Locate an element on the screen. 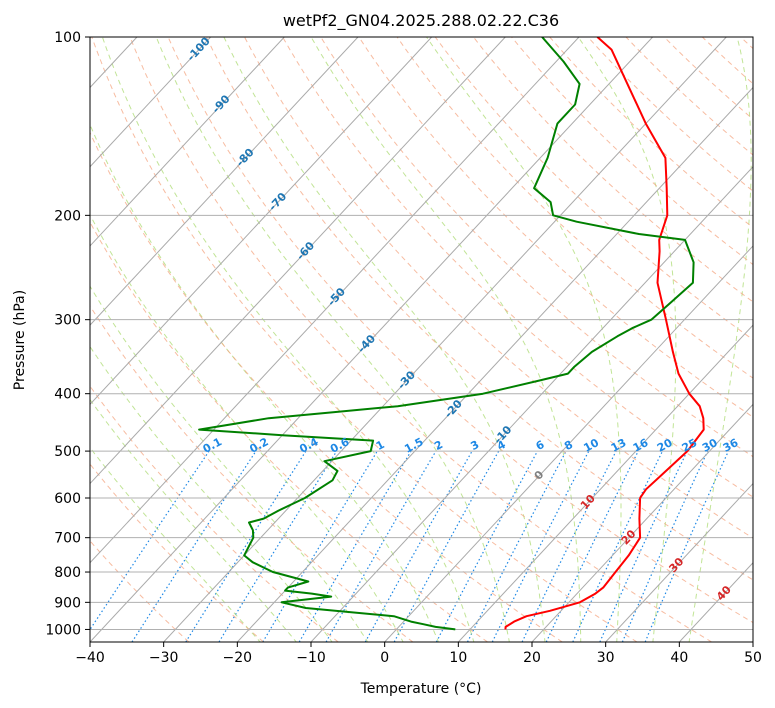 The image size is (775, 708). y-tick-label: 200 is located at coordinates (67, 216).